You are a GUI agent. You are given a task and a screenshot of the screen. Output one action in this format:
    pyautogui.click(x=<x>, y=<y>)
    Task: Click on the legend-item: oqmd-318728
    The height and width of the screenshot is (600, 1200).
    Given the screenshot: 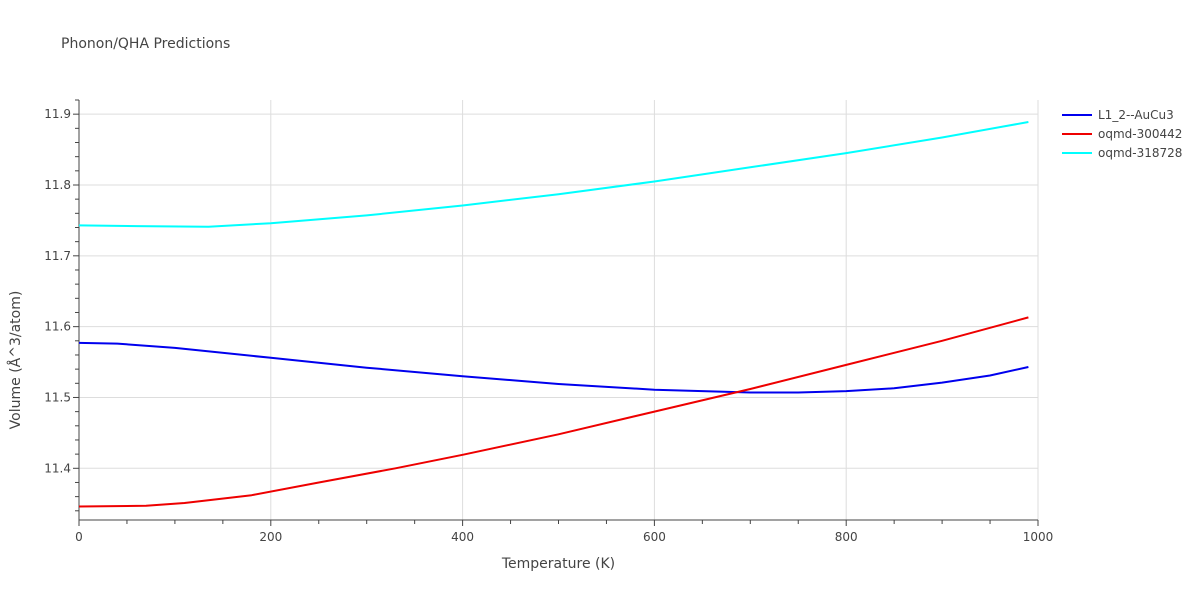 What is the action you would take?
    pyautogui.click(x=1122, y=152)
    